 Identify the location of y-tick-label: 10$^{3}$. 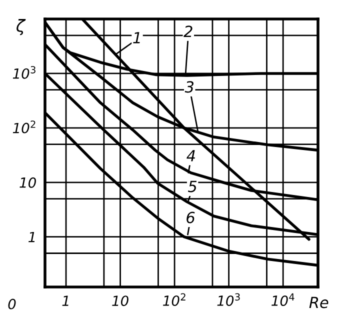
(24, 72).